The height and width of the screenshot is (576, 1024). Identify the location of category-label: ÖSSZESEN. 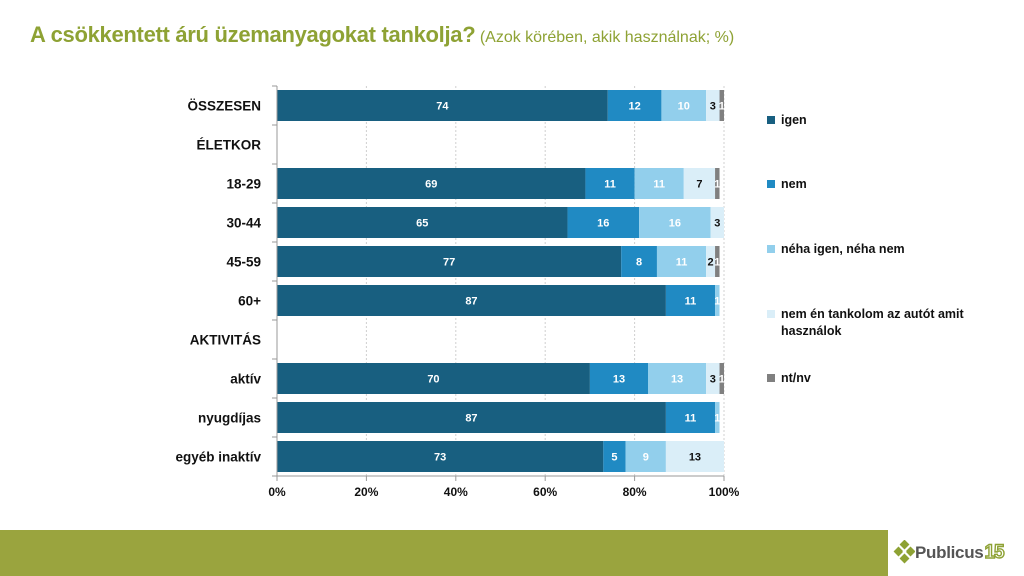
(224, 106).